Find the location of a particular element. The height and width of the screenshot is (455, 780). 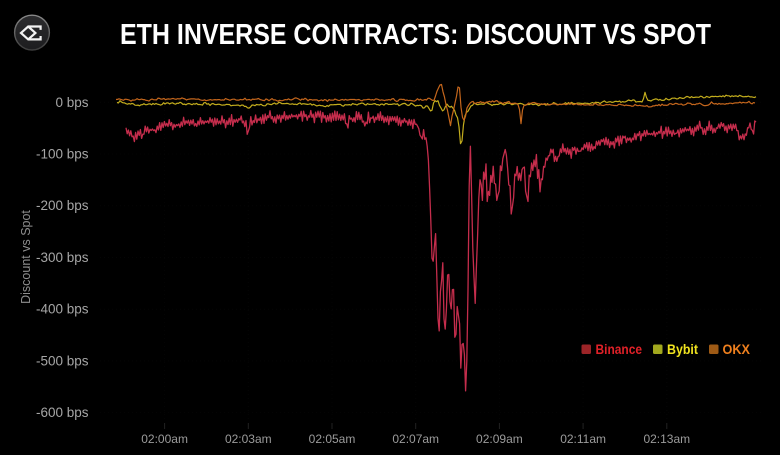

svg-text: -500 bps is located at coordinates (62, 360).